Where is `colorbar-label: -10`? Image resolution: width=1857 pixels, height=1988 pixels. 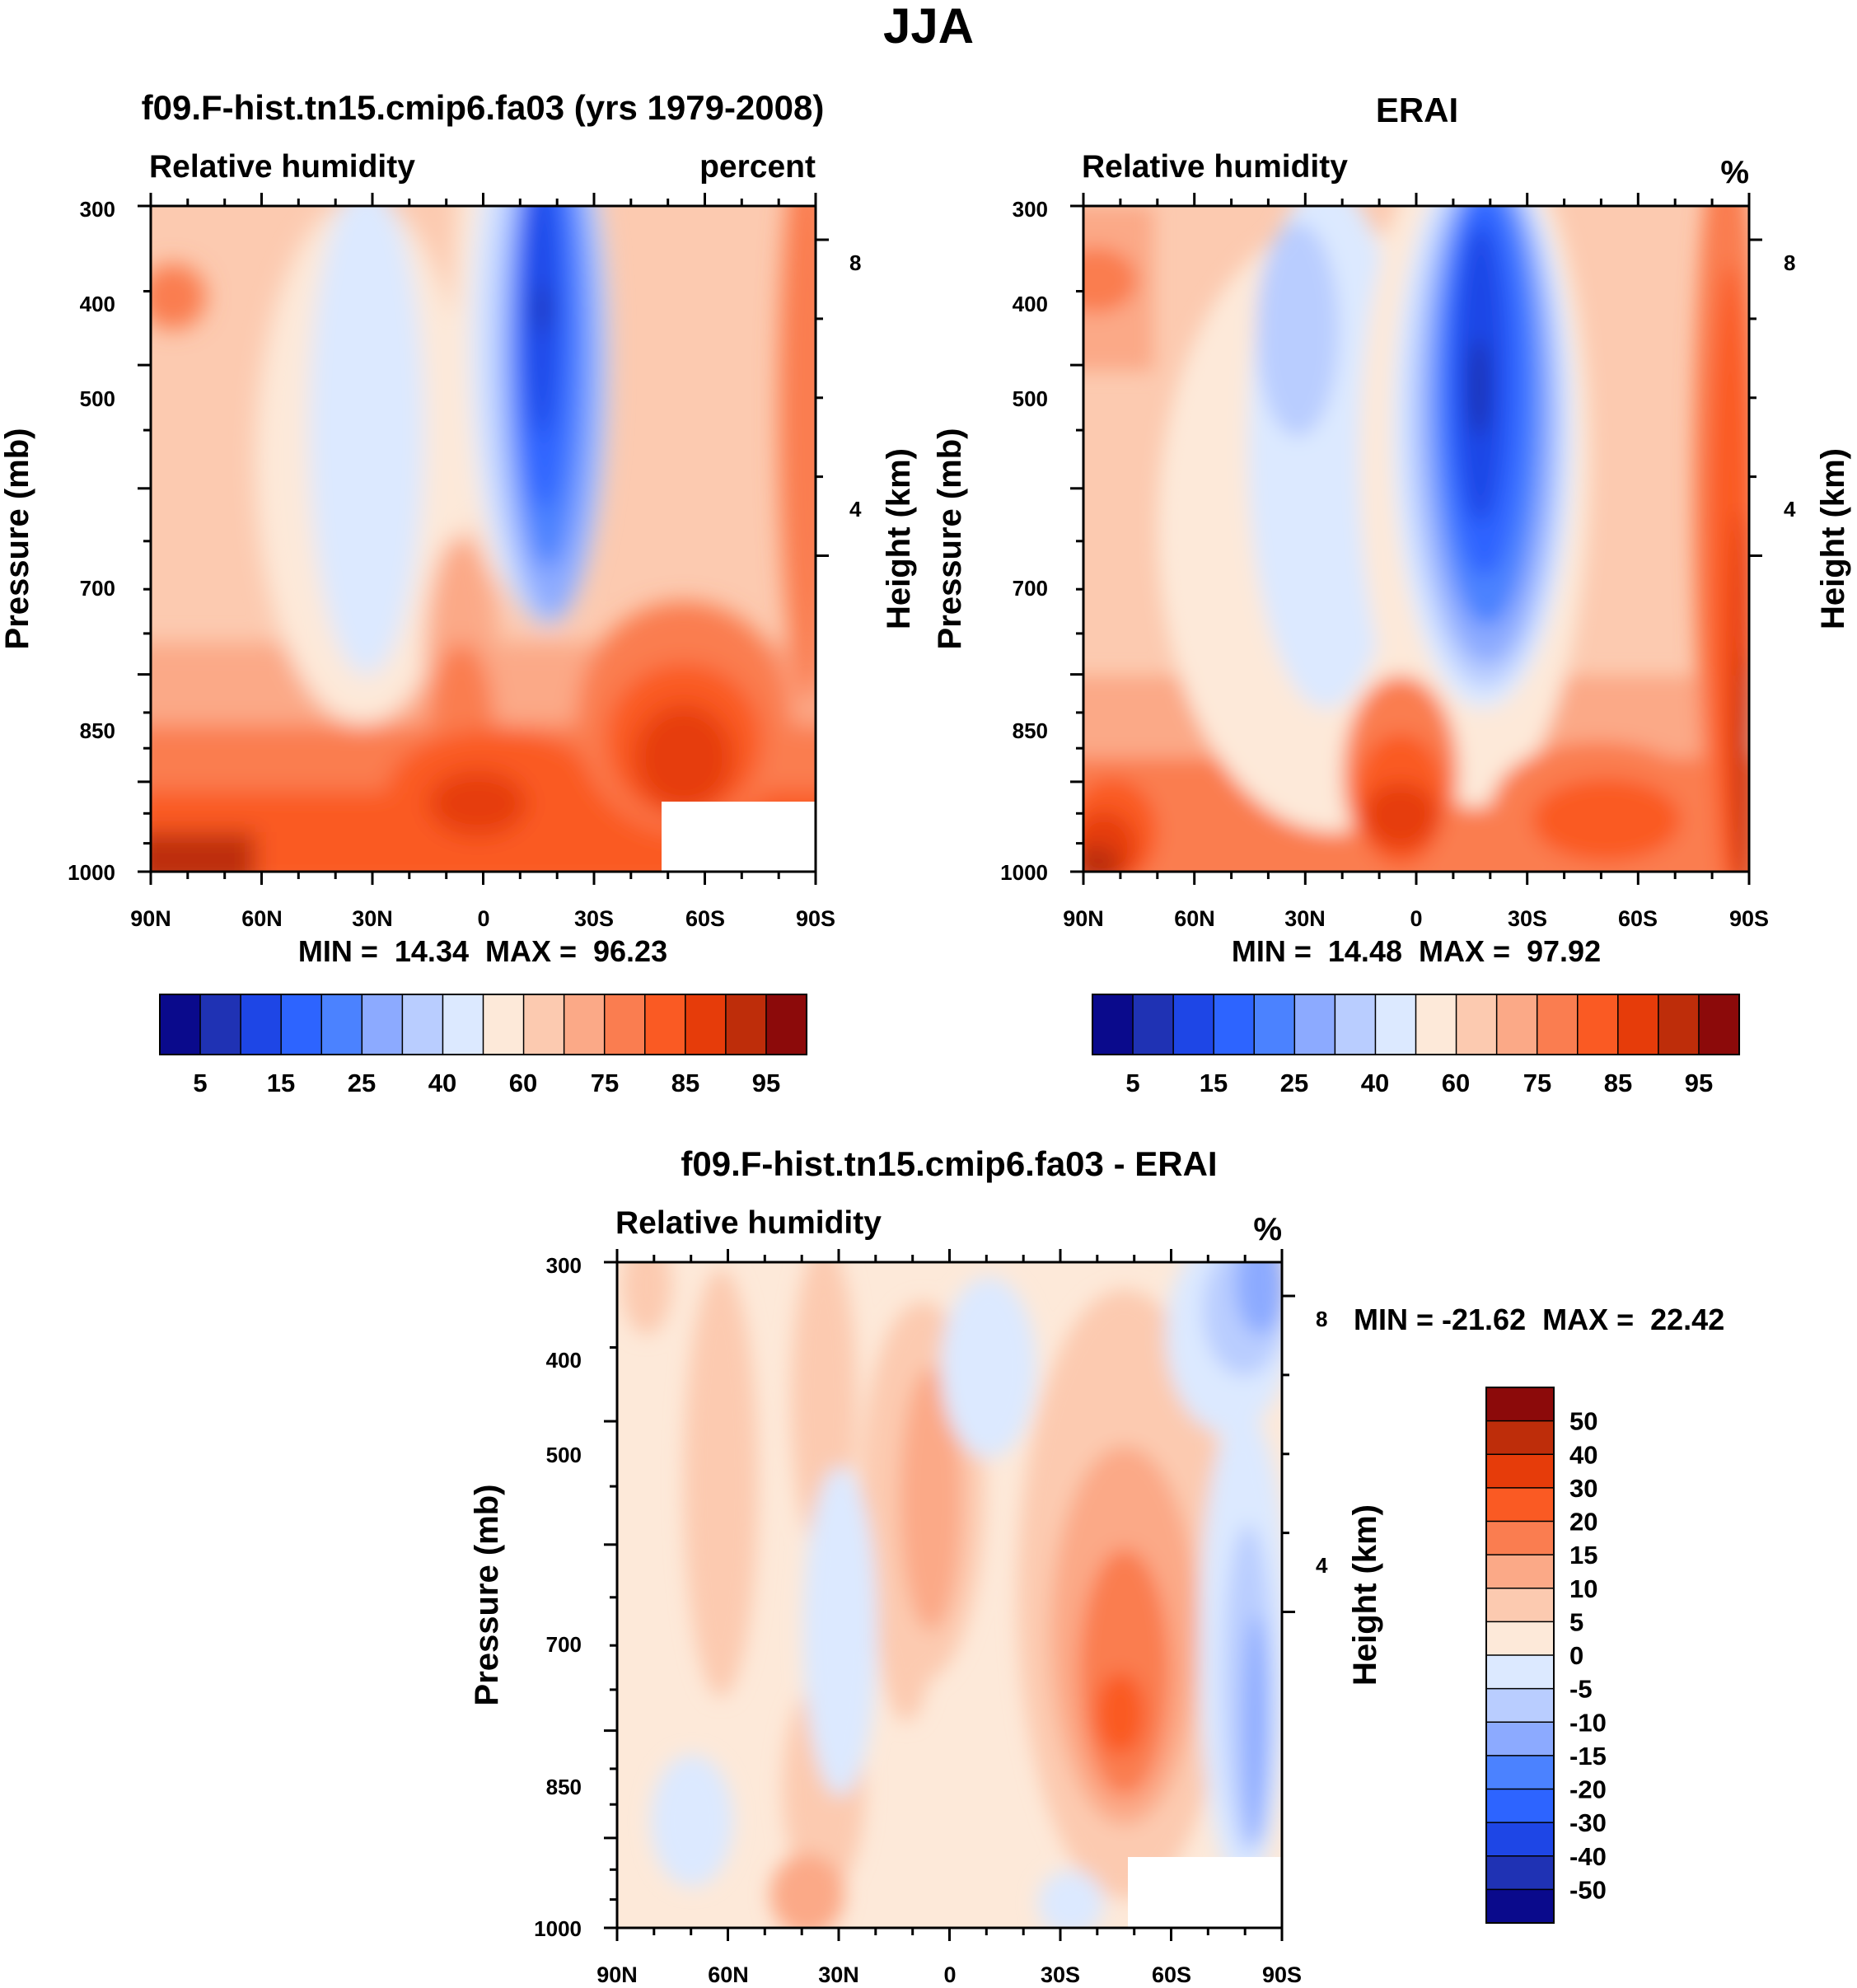 colorbar-label: -10 is located at coordinates (1588, 1722).